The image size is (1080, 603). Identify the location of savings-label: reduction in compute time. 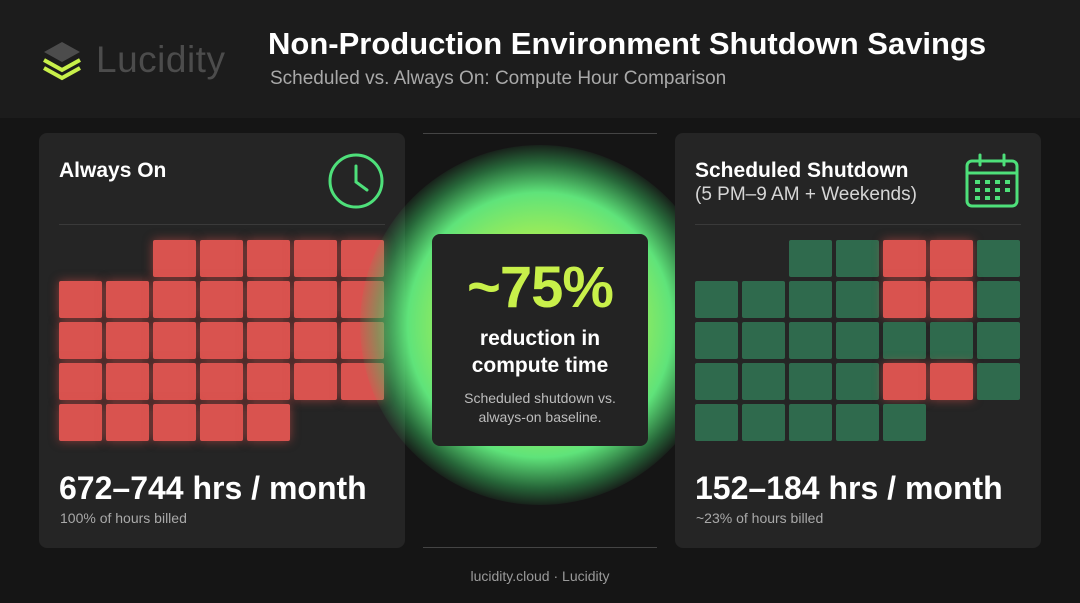
(540, 352).